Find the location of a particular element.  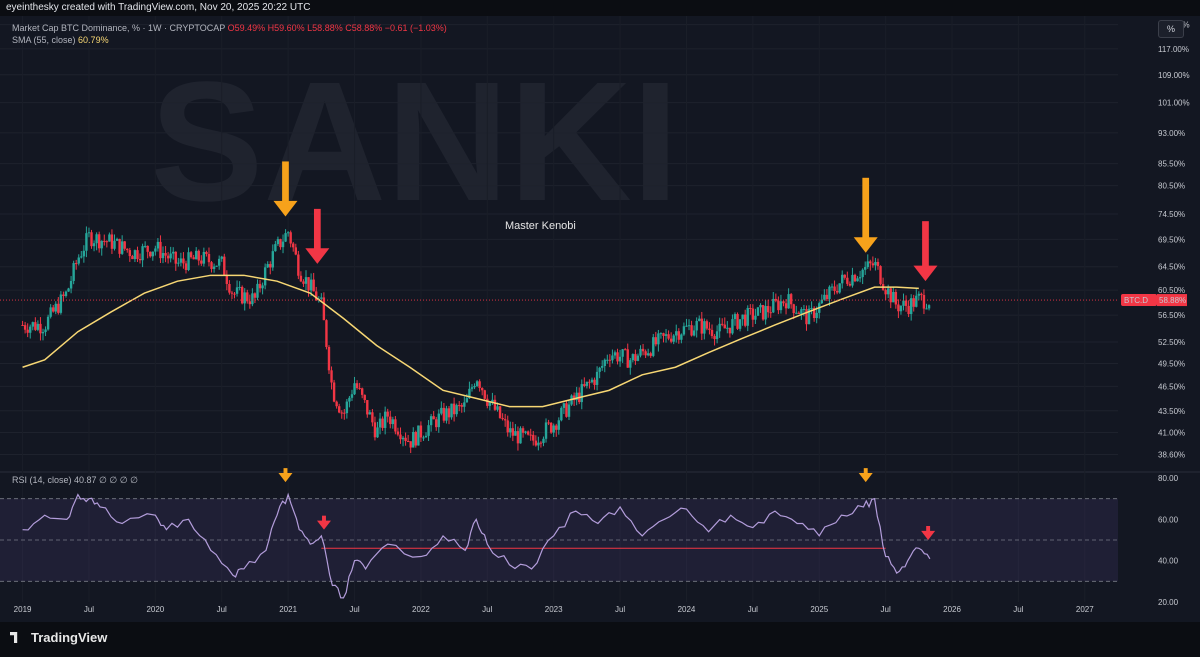

rsi-y-tick-label: 40.00 is located at coordinates (1168, 561).